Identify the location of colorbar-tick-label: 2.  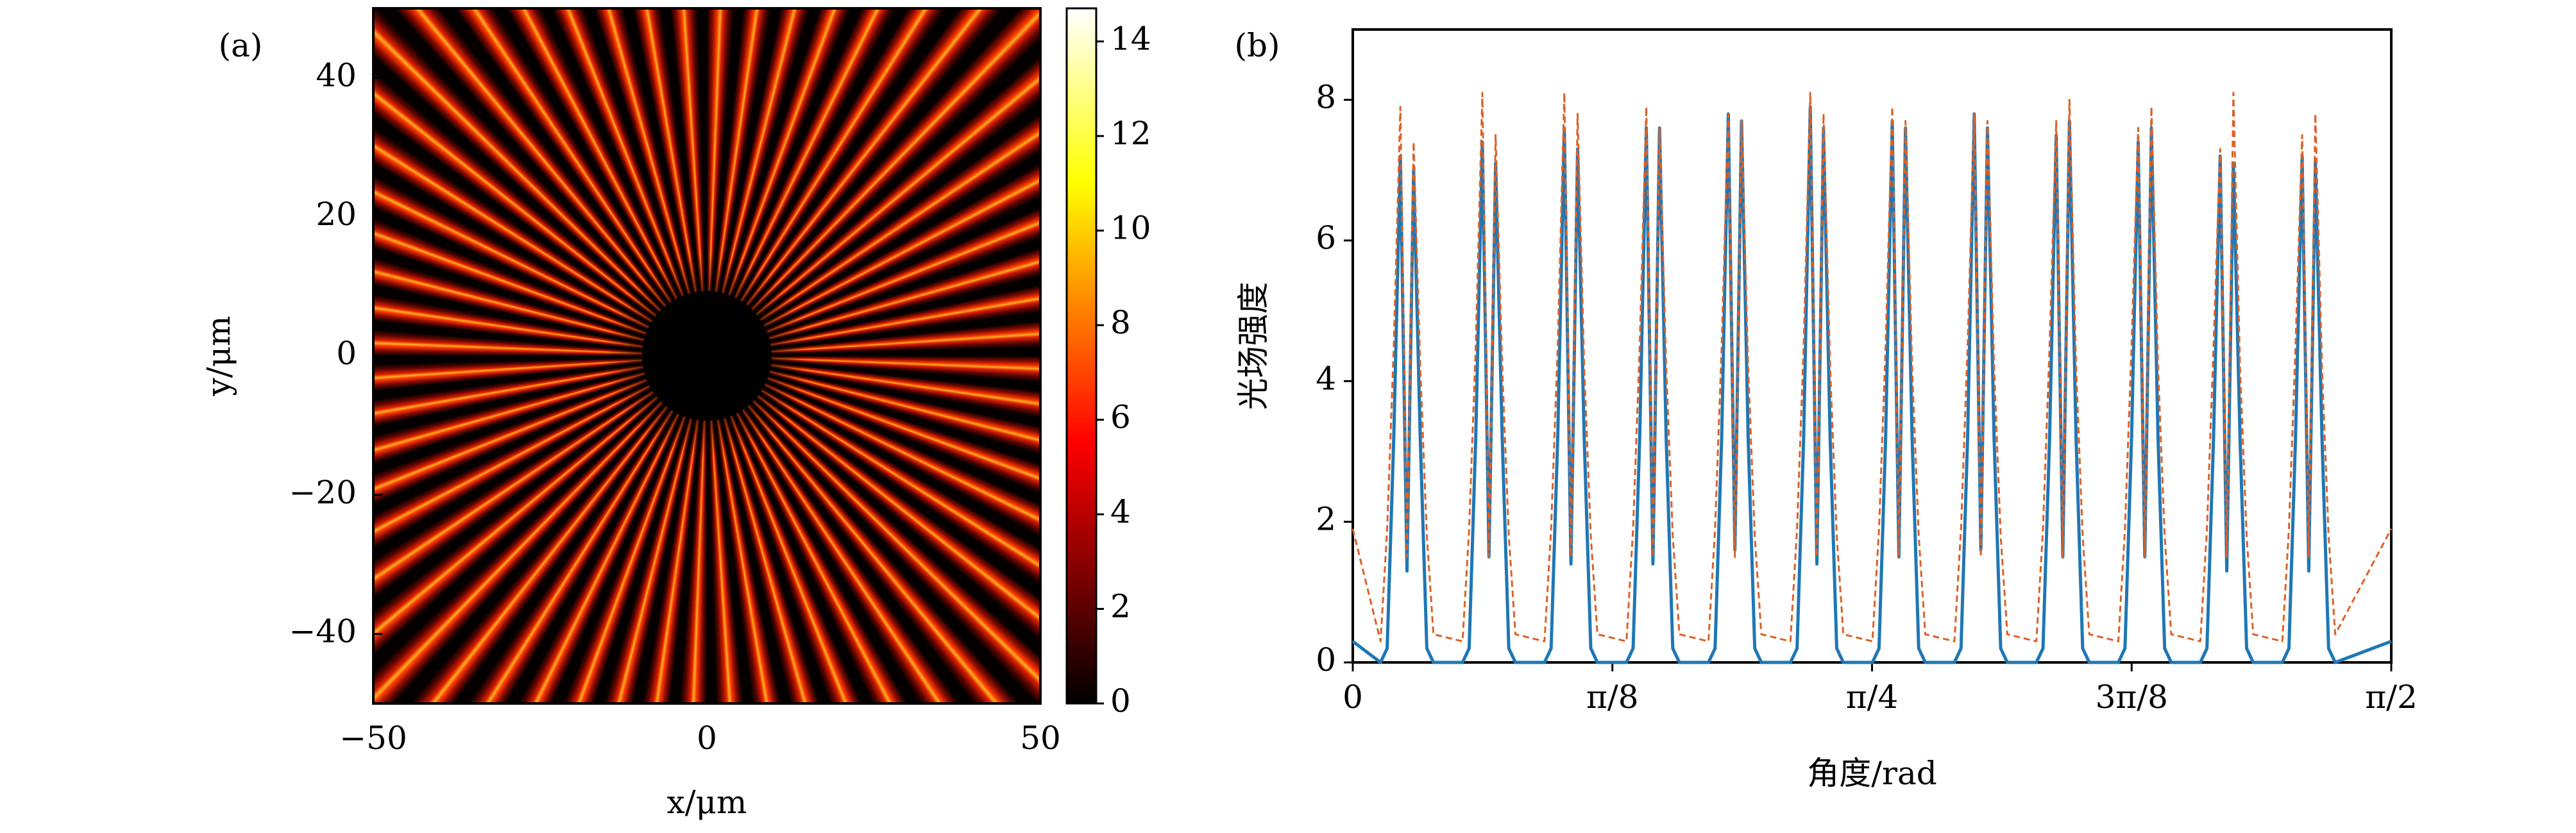
(1120, 606).